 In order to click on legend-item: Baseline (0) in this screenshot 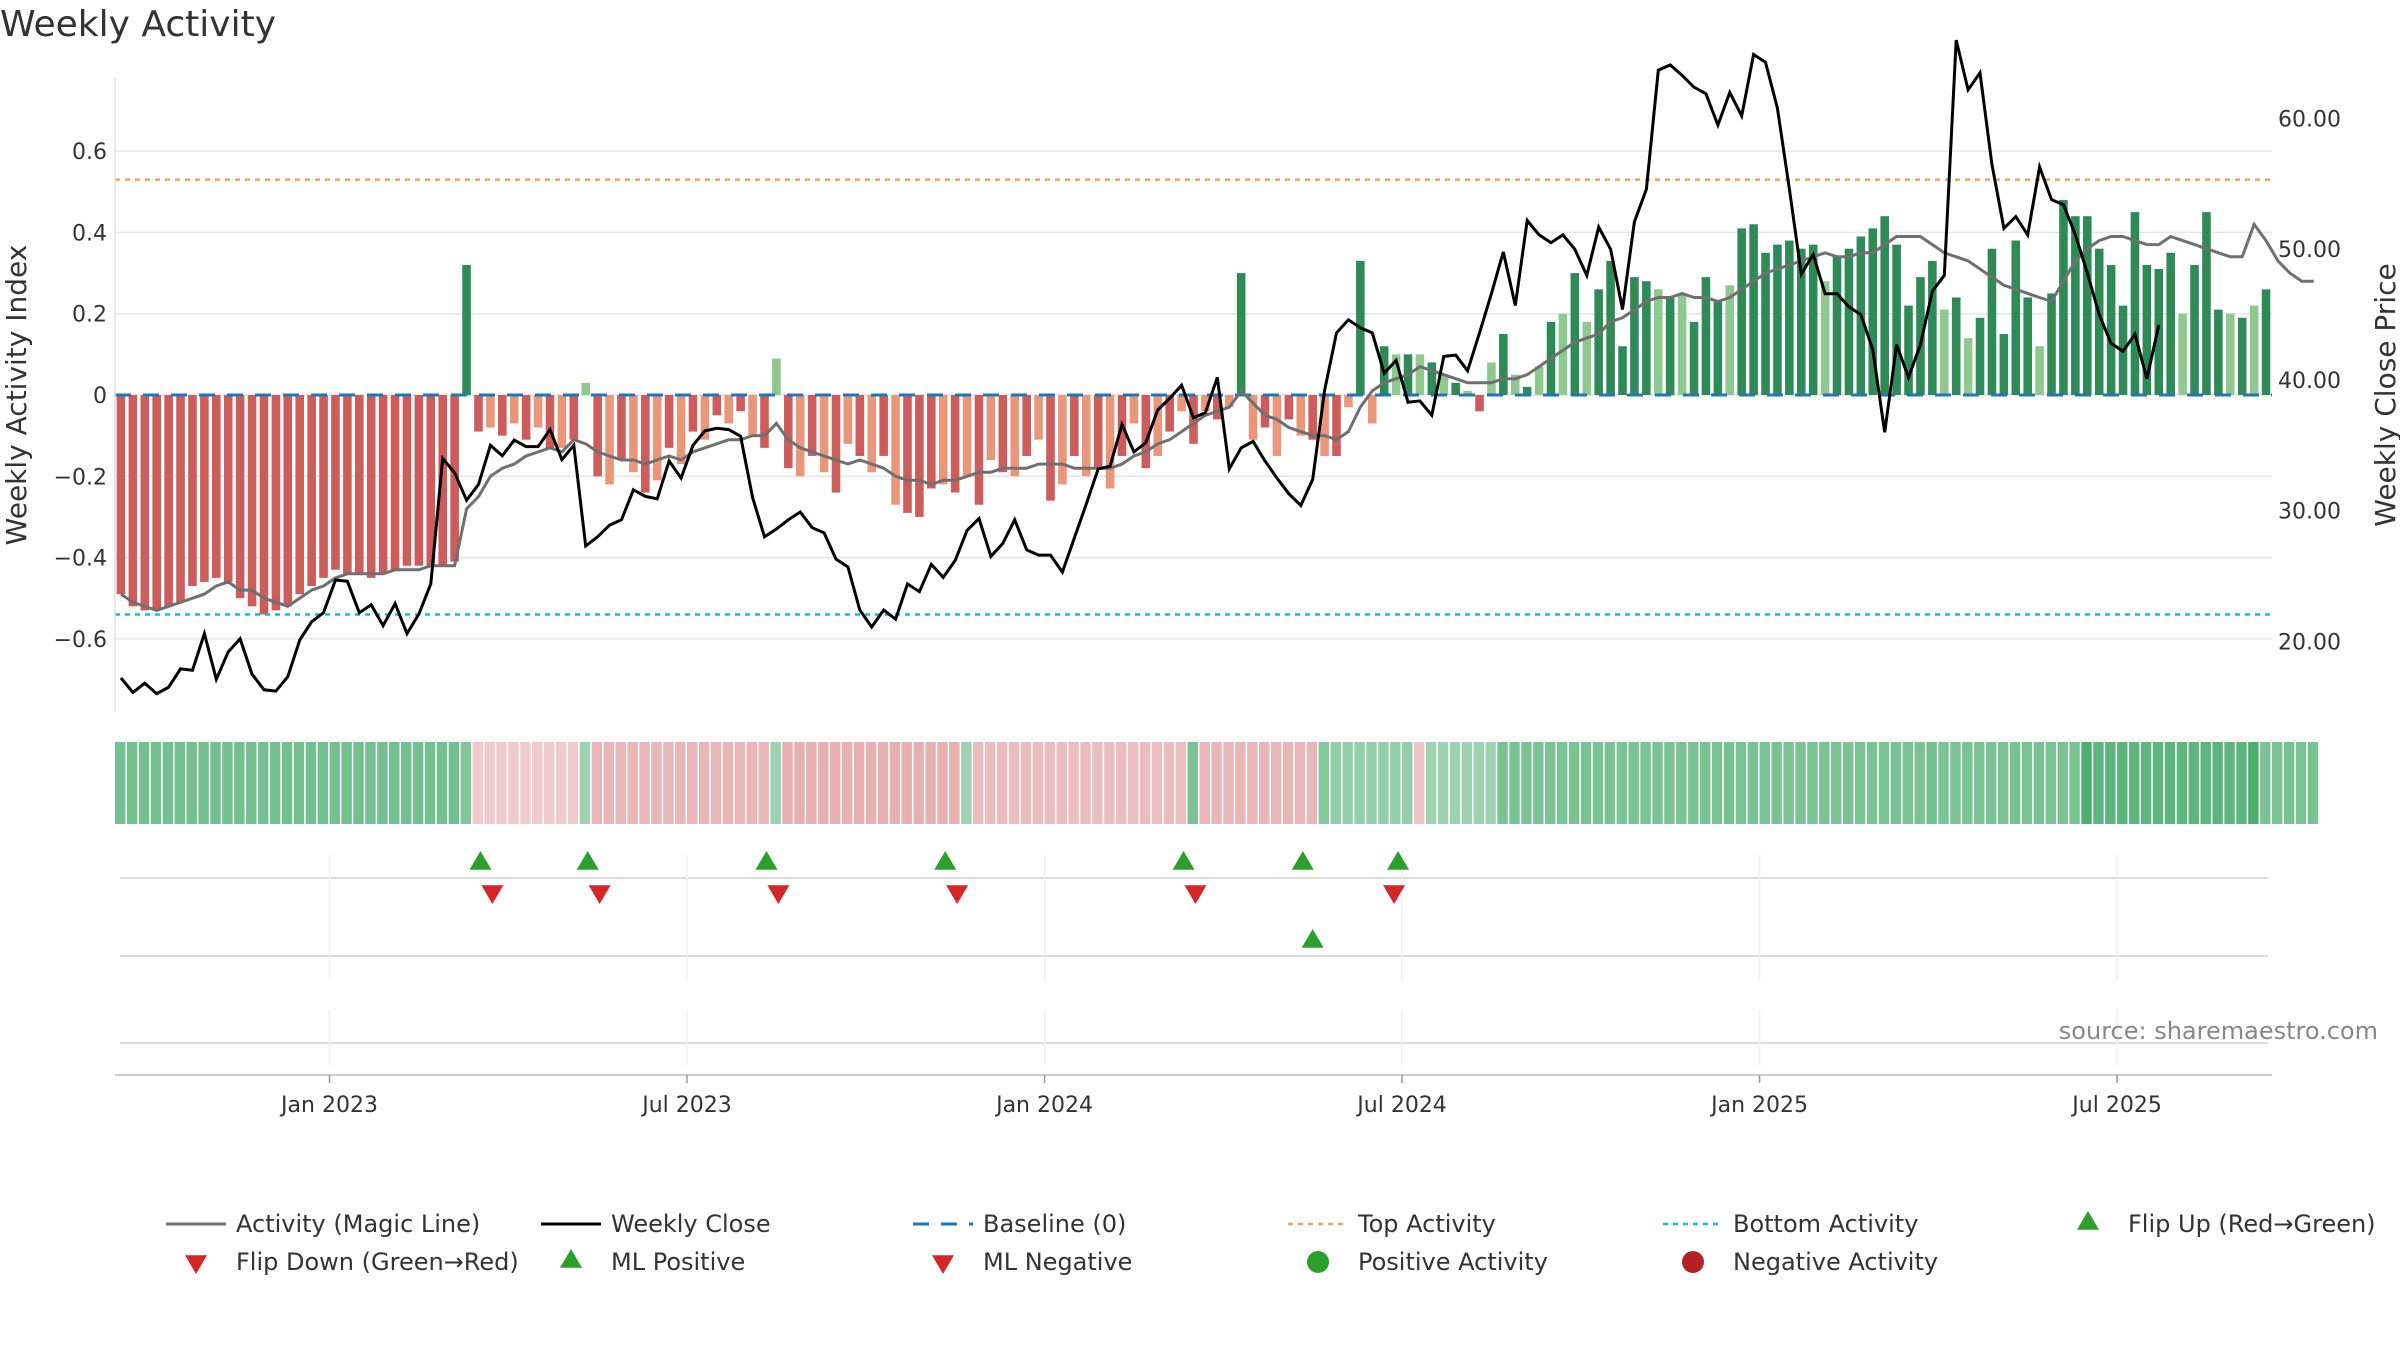, I will do `click(1019, 1224)`.